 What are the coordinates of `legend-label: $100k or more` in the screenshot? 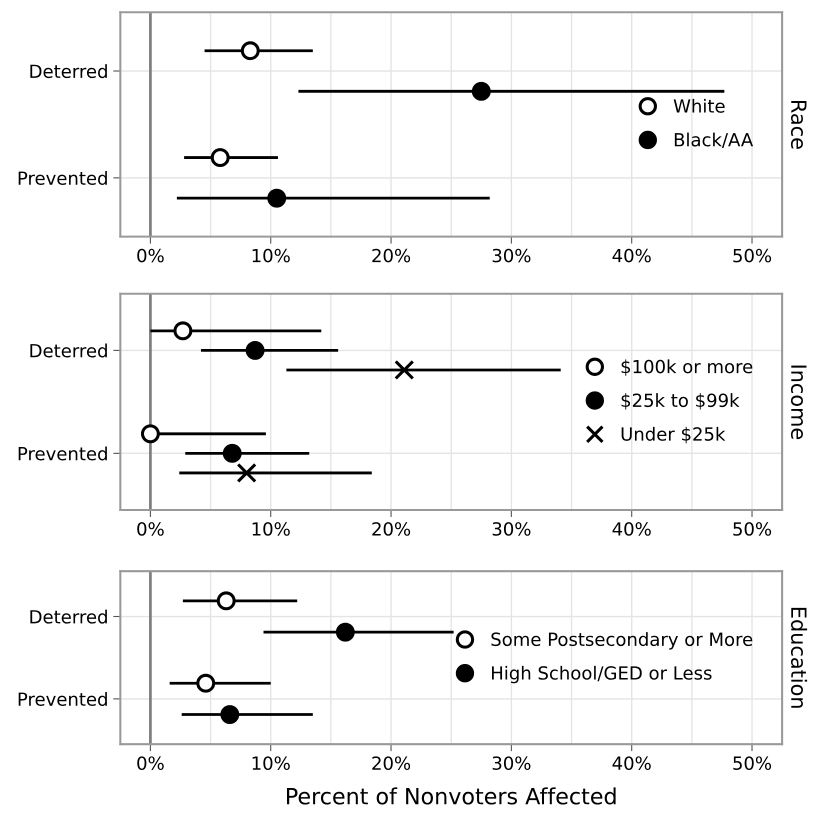 It's located at (687, 367).